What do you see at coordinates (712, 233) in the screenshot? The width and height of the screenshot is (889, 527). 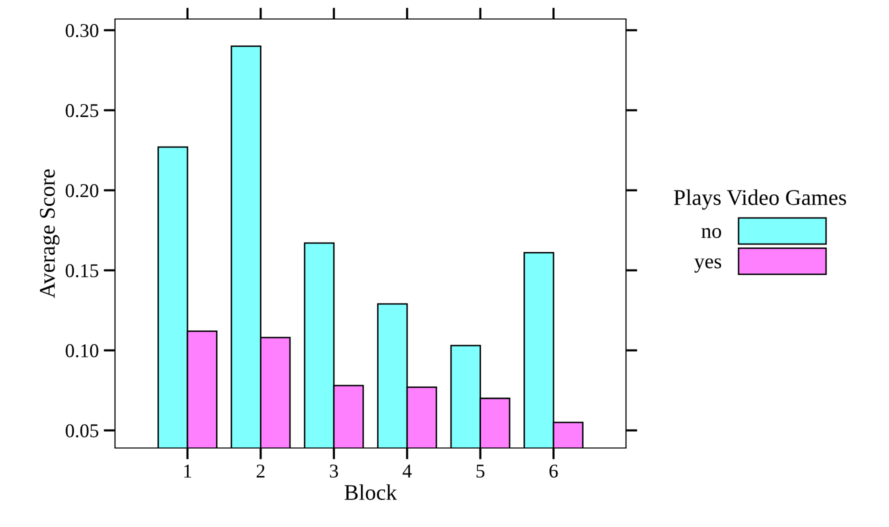 I see `legend-label: no` at bounding box center [712, 233].